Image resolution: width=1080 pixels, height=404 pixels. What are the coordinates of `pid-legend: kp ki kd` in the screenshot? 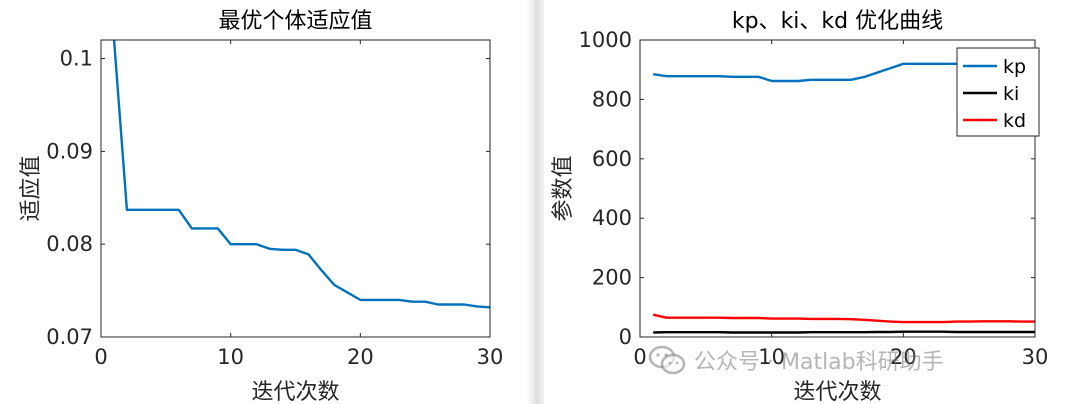 It's located at (998, 92).